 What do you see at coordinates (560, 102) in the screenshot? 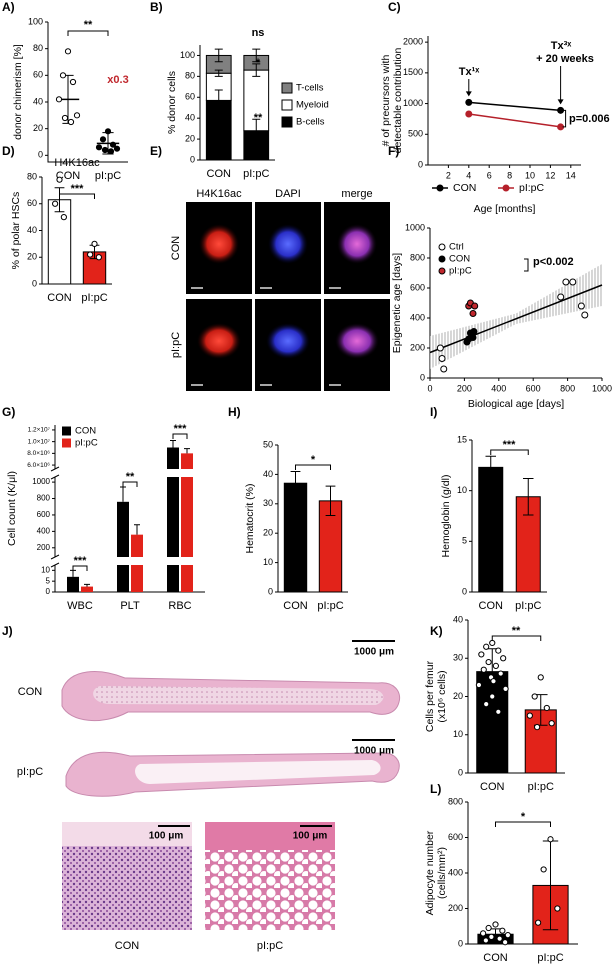
I see `arrow-head` at bounding box center [560, 102].